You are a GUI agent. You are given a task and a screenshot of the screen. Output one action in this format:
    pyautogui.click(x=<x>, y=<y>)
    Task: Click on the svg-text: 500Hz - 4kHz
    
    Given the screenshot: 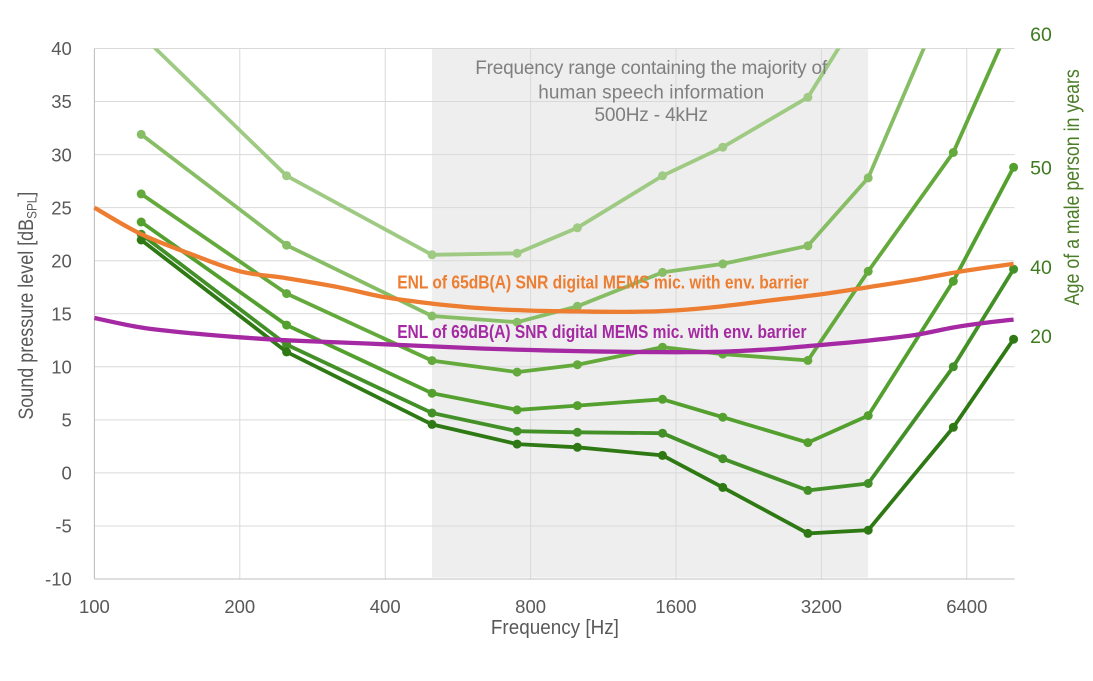 What is the action you would take?
    pyautogui.click(x=651, y=115)
    